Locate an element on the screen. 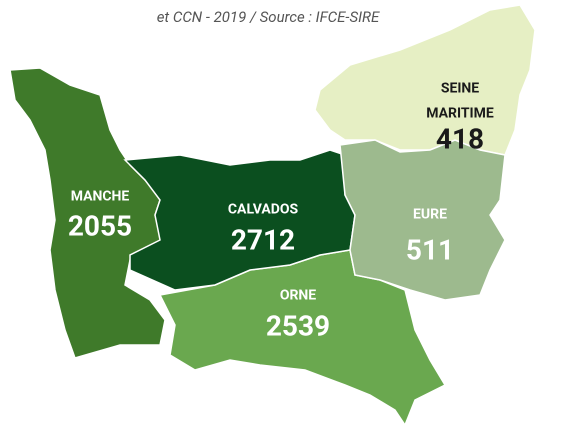 The width and height of the screenshot is (561, 429). region-name: CALVADOS is located at coordinates (263, 210).